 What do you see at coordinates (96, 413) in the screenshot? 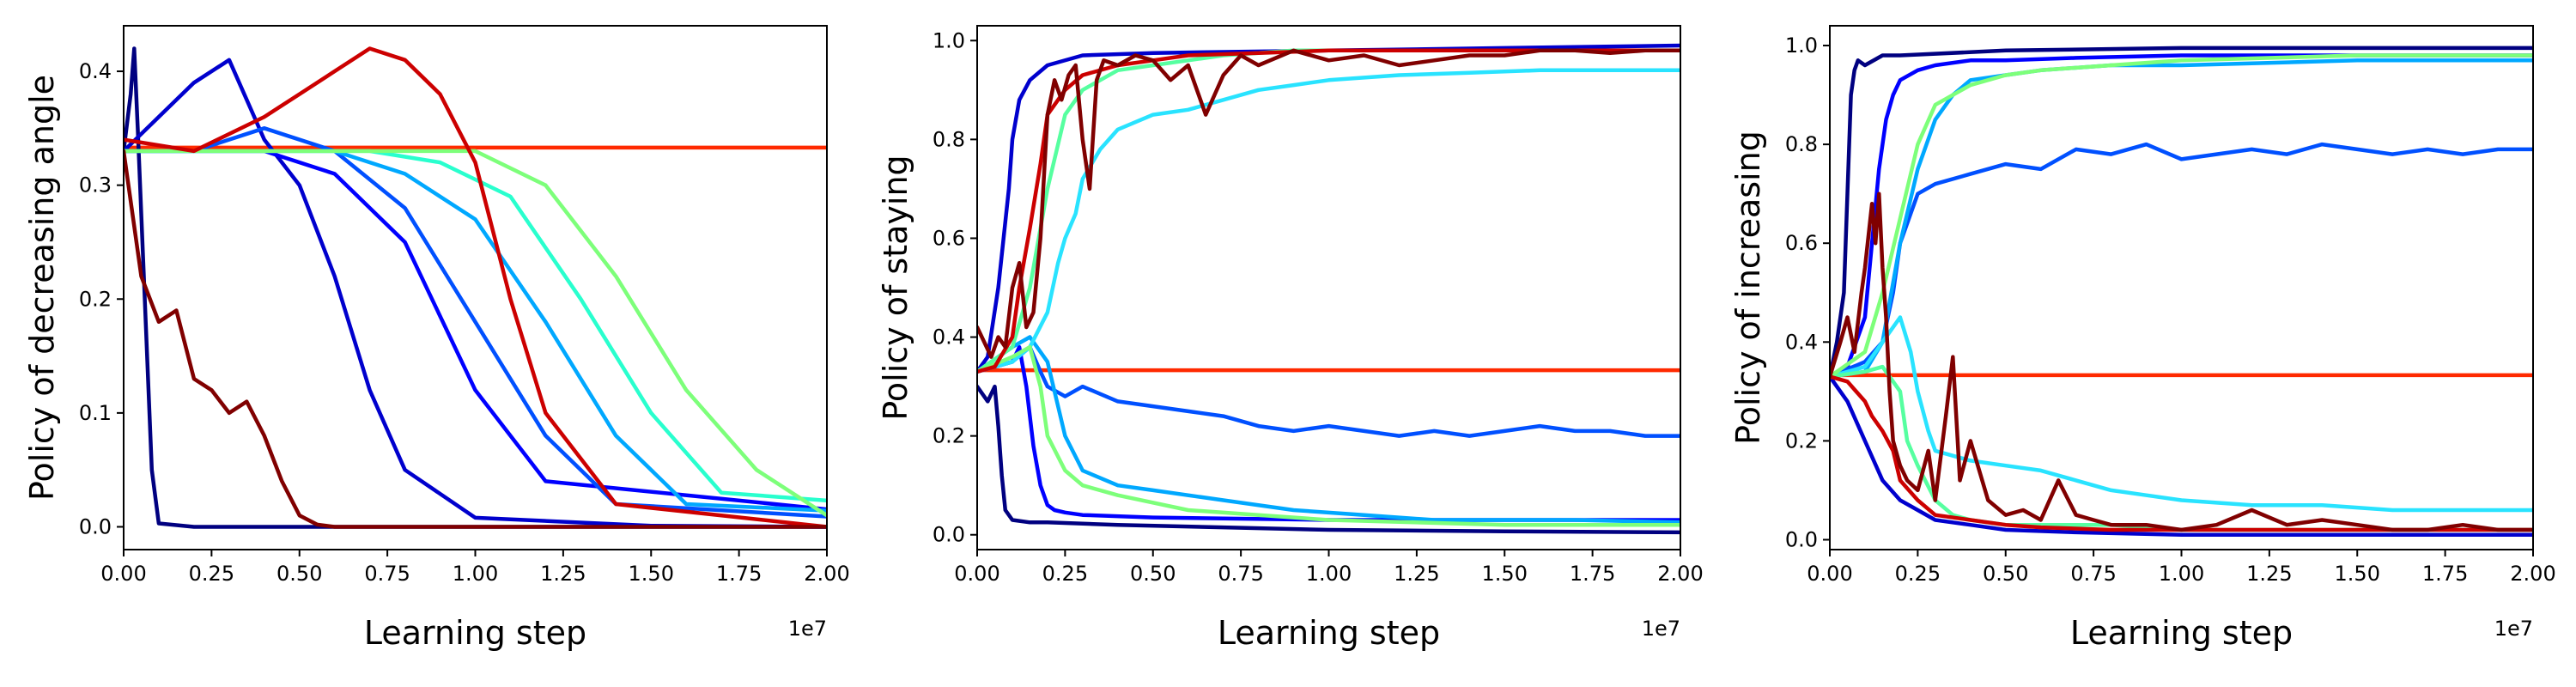
I see `y-tick-label: 0.1` at bounding box center [96, 413].